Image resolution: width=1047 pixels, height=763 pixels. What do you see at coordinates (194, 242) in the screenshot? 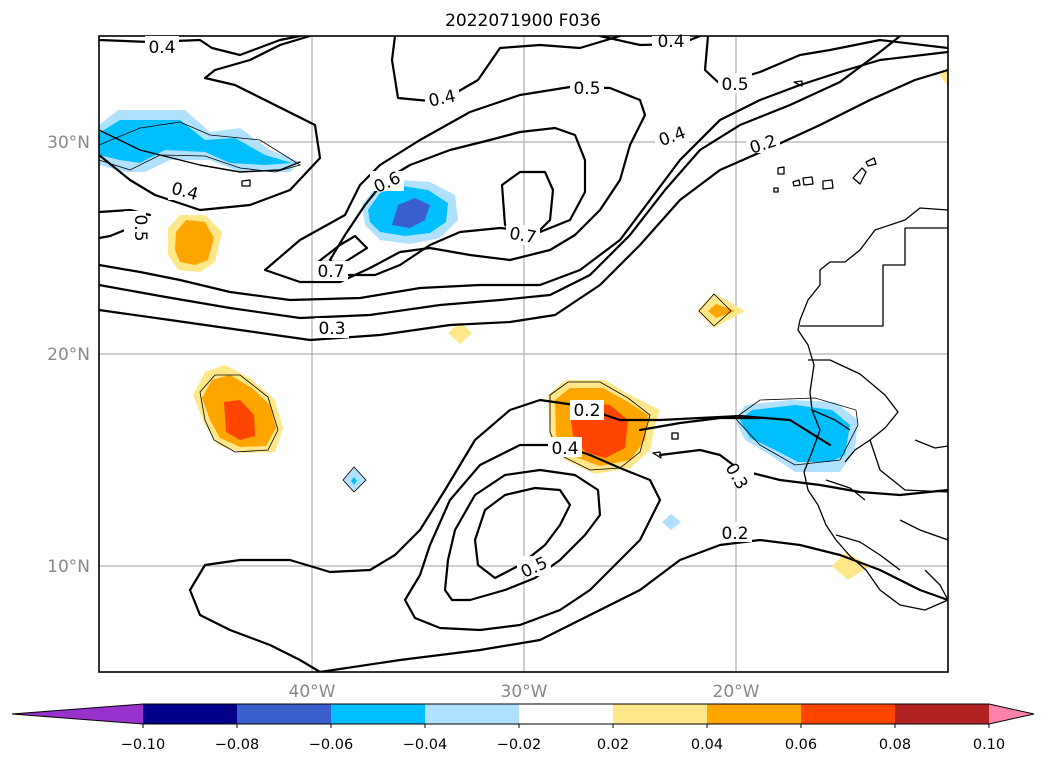
I see `pos-anomaly-patch-w` at bounding box center [194, 242].